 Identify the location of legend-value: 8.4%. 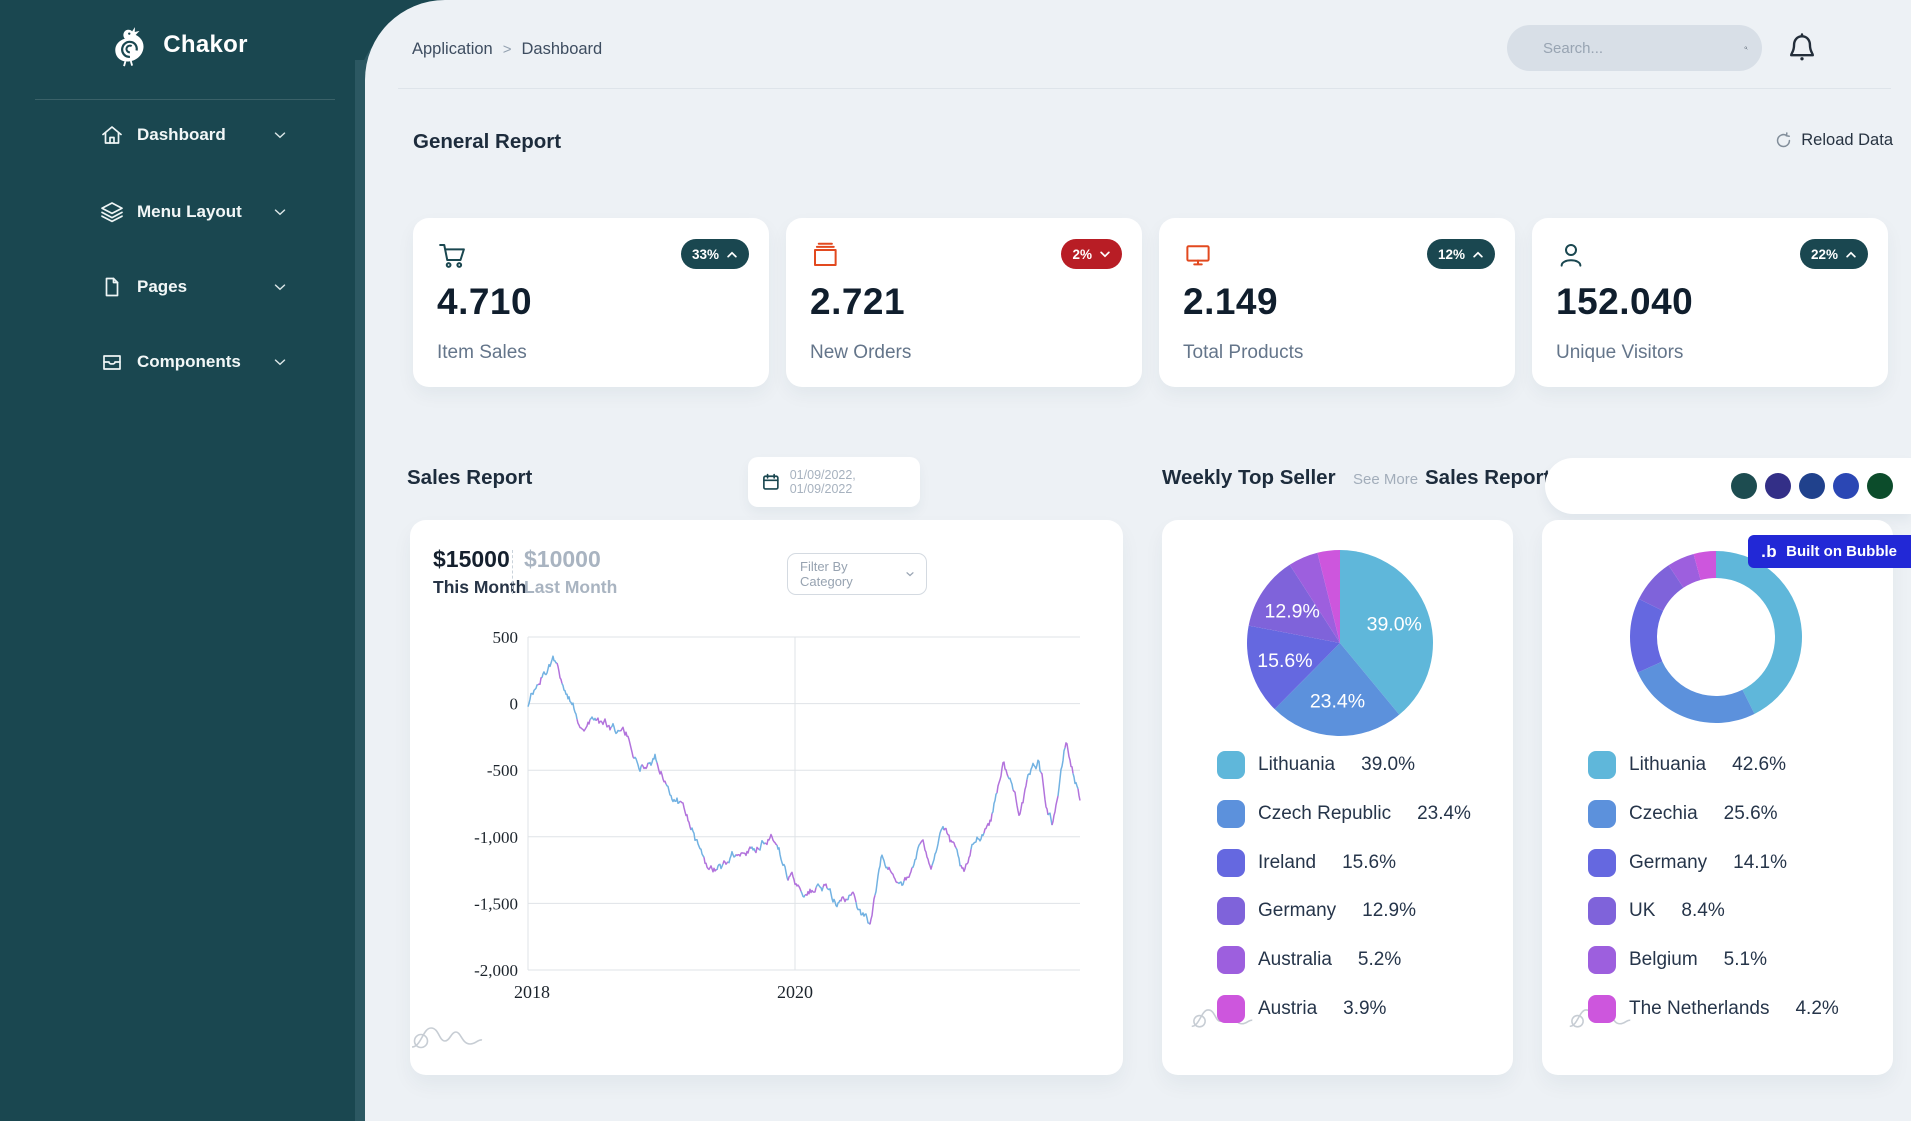
(1703, 911).